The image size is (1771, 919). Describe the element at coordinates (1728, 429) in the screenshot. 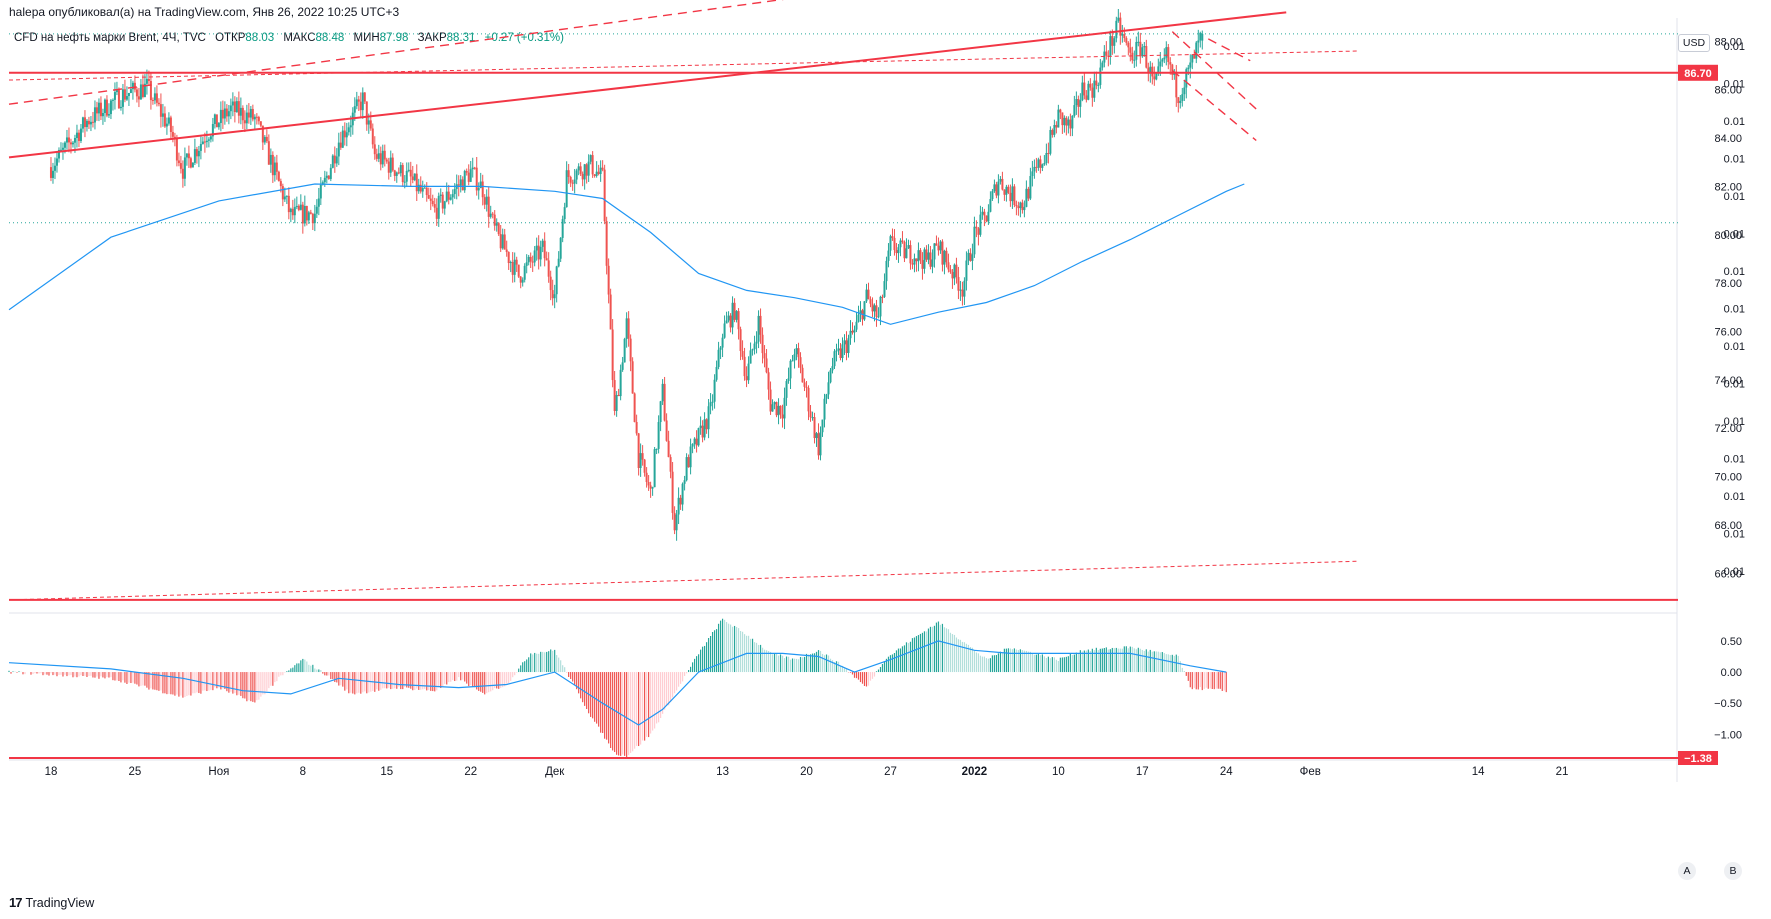

I see `price-tick-label: 72.00` at that location.